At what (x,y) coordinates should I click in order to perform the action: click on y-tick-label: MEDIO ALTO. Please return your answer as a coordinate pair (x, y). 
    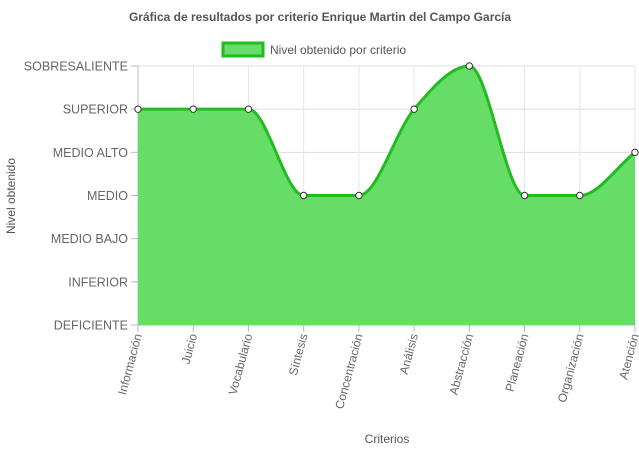
    Looking at the image, I should click on (91, 153).